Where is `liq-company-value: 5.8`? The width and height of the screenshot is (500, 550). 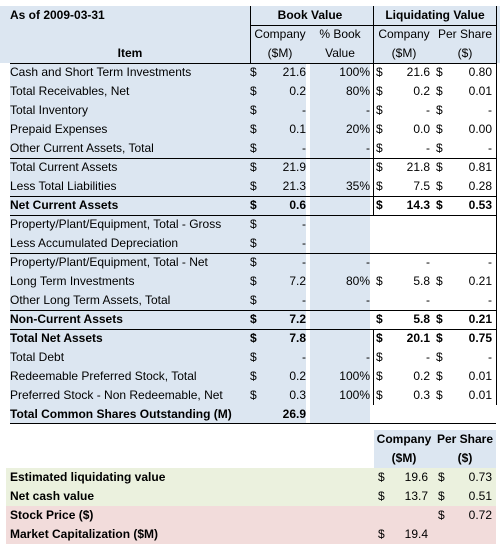
liq-company-value: 5.8 is located at coordinates (421, 281).